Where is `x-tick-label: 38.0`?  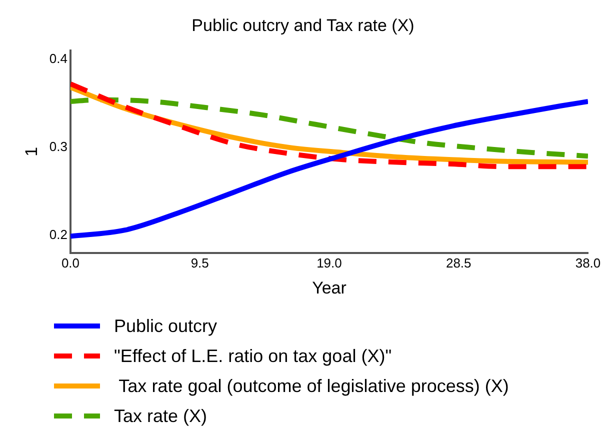
x-tick-label: 38.0 is located at coordinates (588, 262).